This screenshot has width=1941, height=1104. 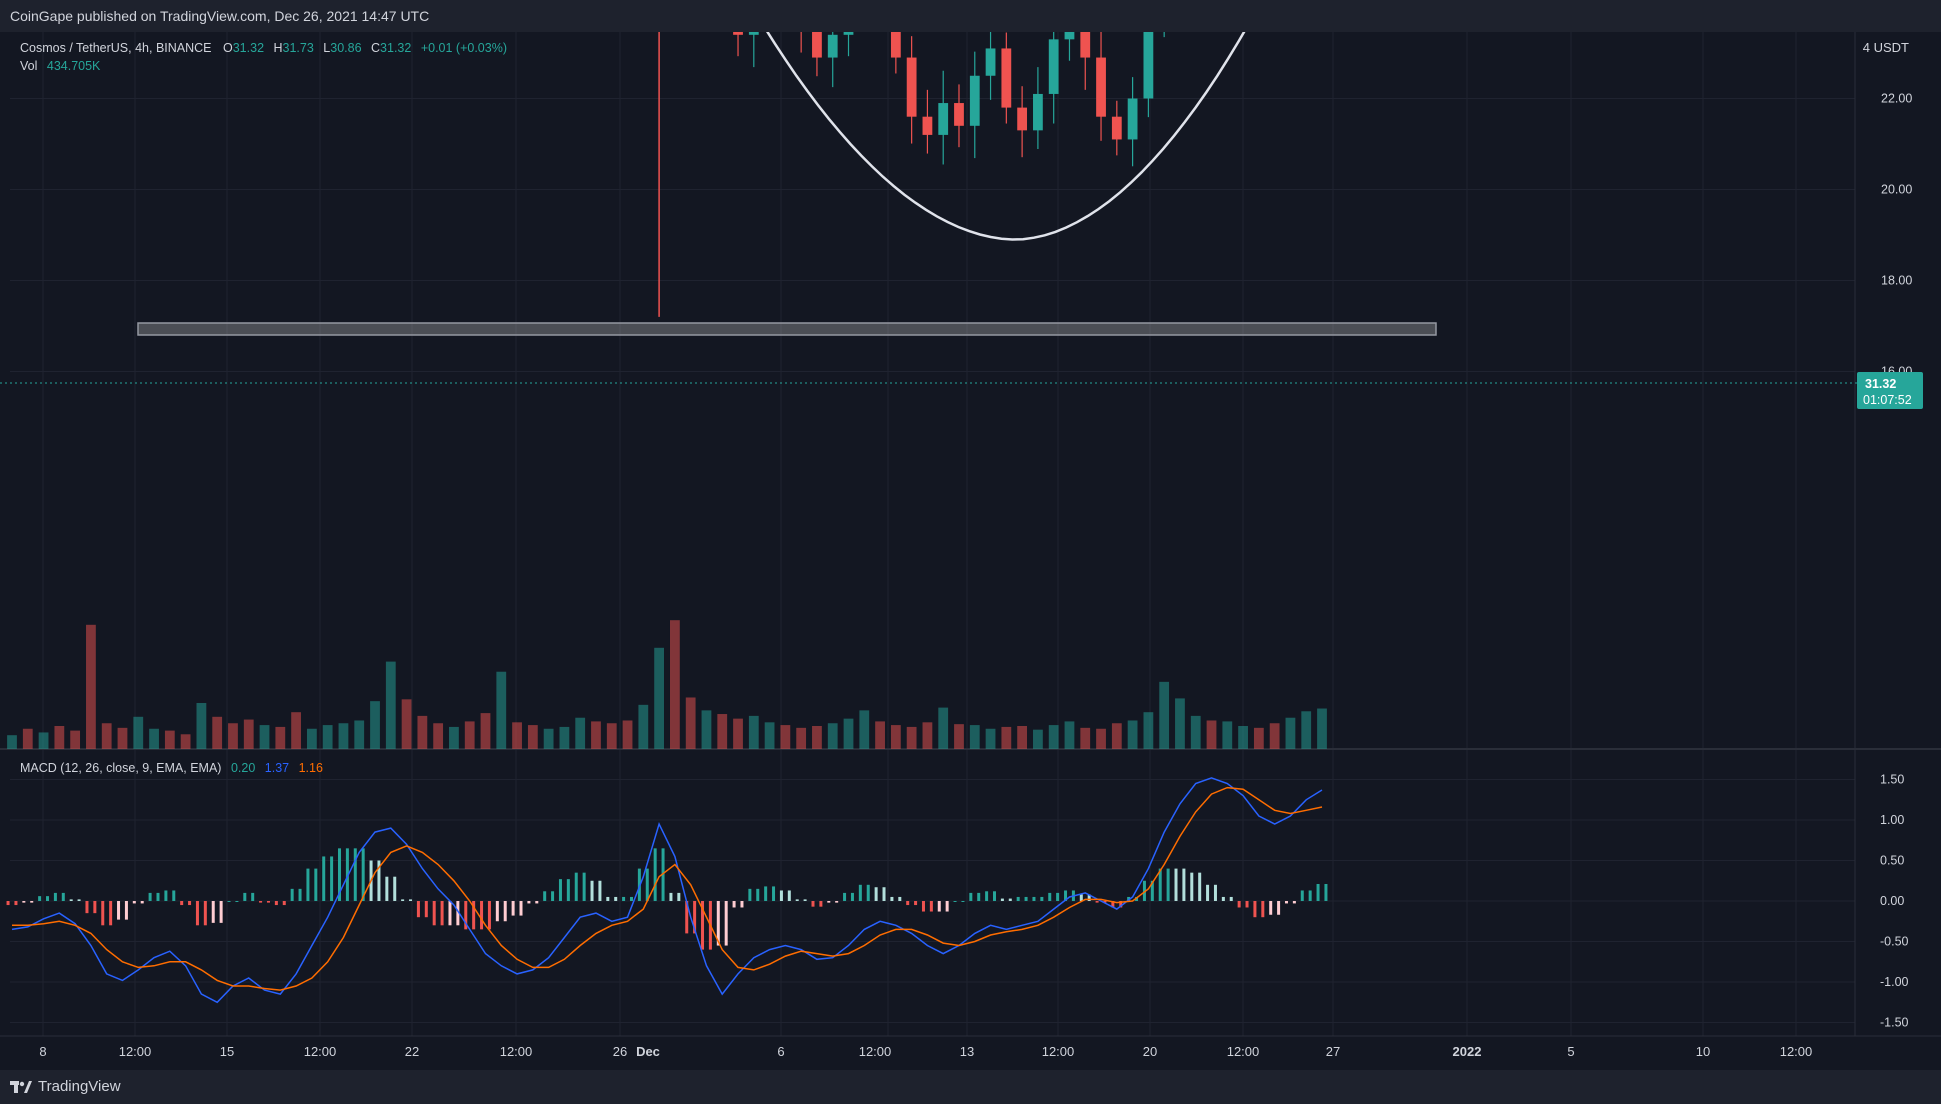 What do you see at coordinates (1896, 190) in the screenshot?
I see `price-tick-label: 20.00` at bounding box center [1896, 190].